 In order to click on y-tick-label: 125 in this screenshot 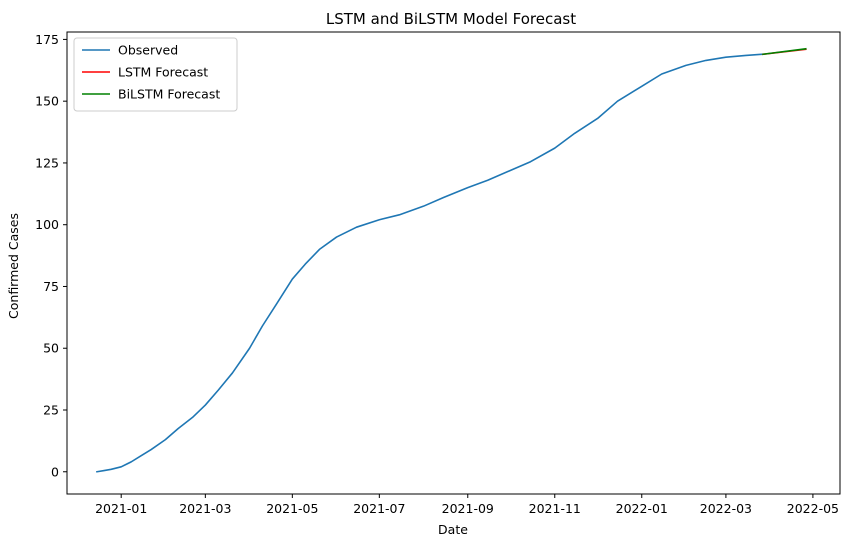, I will do `click(47, 162)`.